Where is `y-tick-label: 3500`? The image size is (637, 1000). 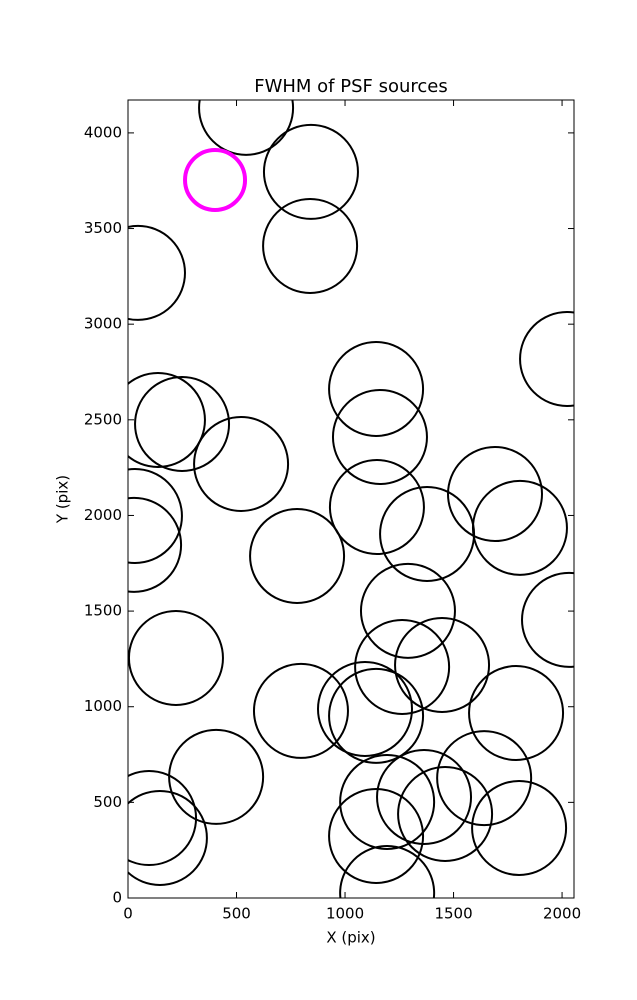 y-tick-label: 3500 is located at coordinates (103, 228).